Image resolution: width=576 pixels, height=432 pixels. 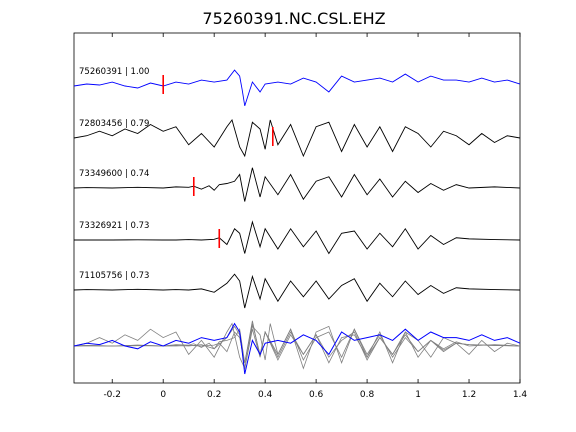 I want to click on x-tick-label-2: 0.2, so click(x=214, y=395).